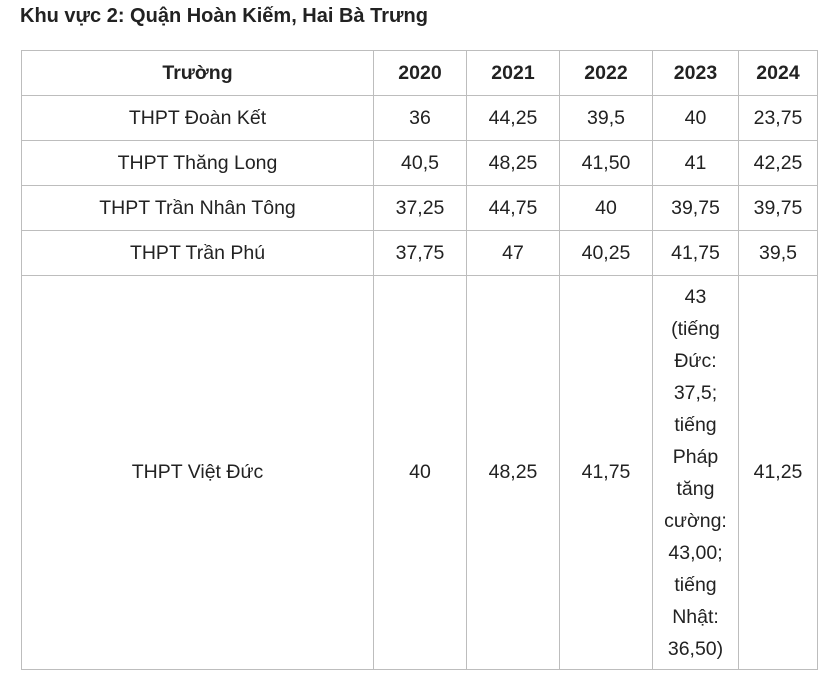 The height and width of the screenshot is (676, 820). Describe the element at coordinates (695, 328) in the screenshot. I see `note-line: (tiếng` at that location.